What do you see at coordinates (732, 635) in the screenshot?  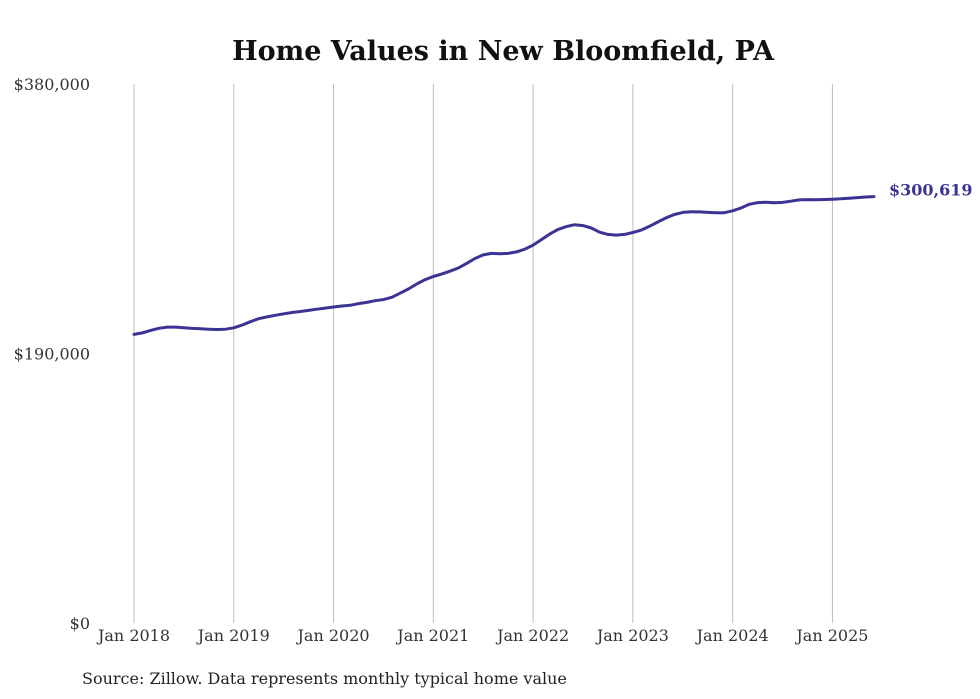 I see `x-tick-label: Jan 2024` at bounding box center [732, 635].